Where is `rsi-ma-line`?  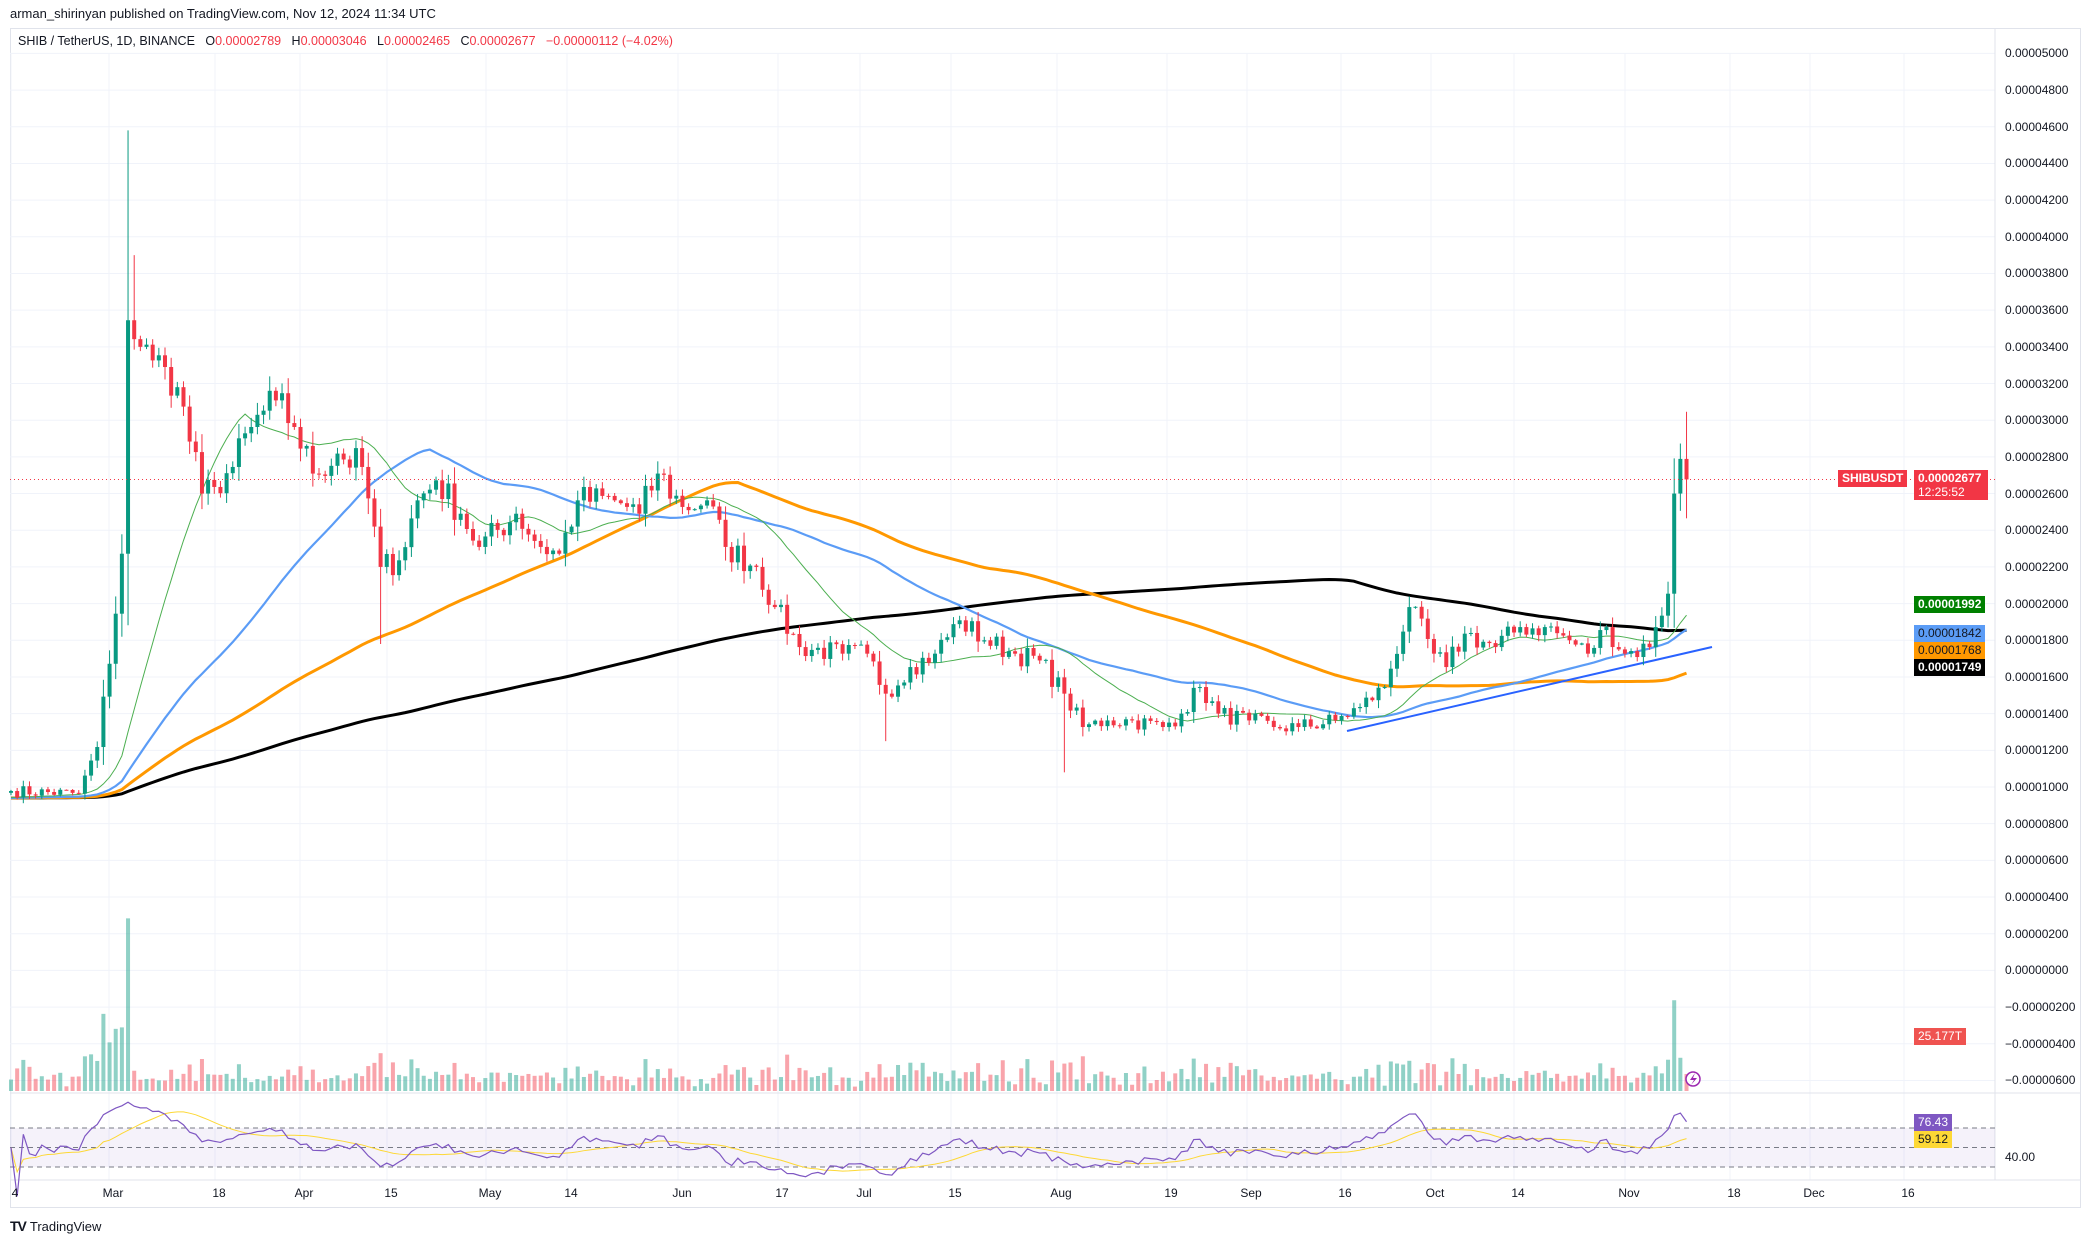 rsi-ma-line is located at coordinates (848, 1142).